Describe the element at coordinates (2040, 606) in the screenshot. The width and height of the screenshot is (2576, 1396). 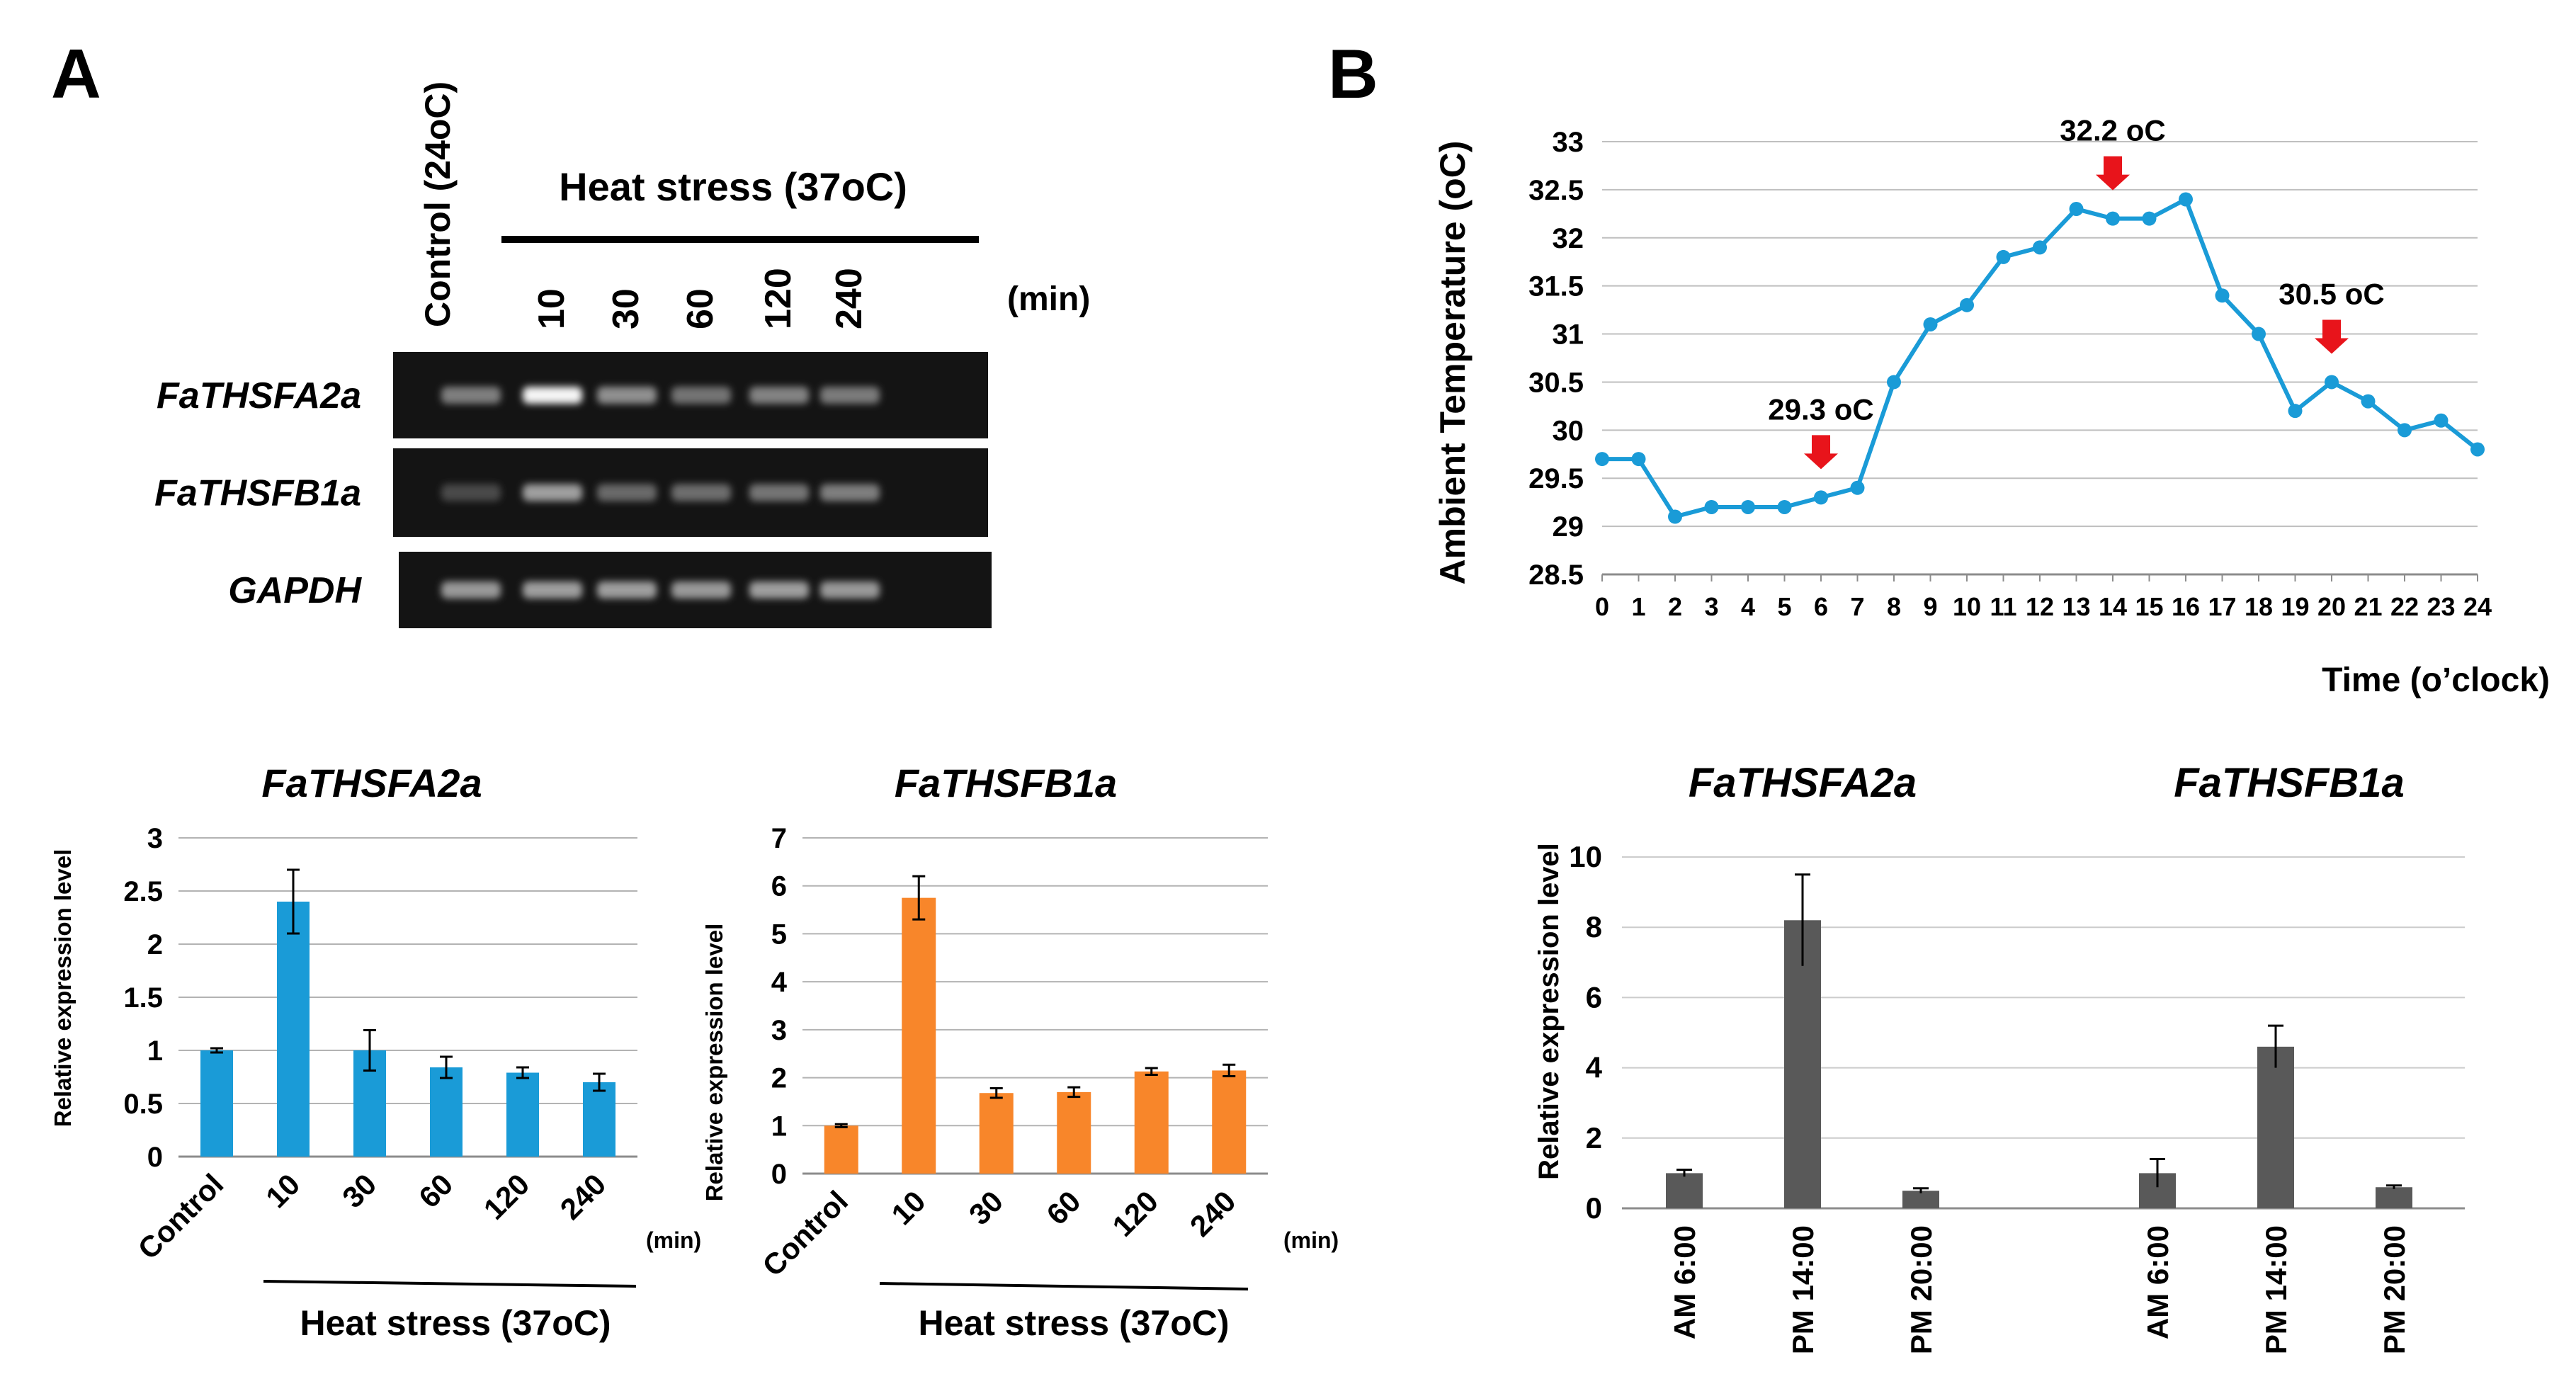
I see `x-tick-label: 12` at that location.